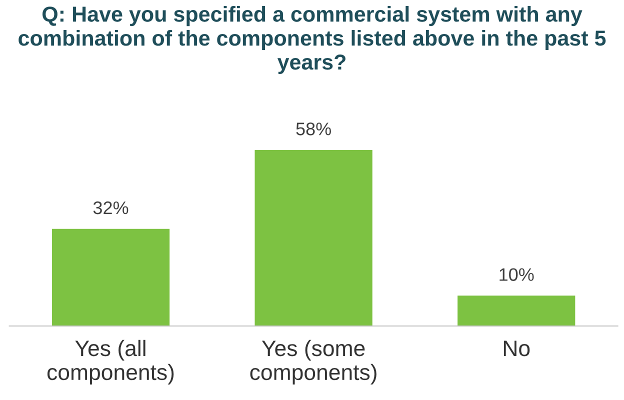 The width and height of the screenshot is (624, 400). I want to click on x-tick-label: No, so click(517, 348).